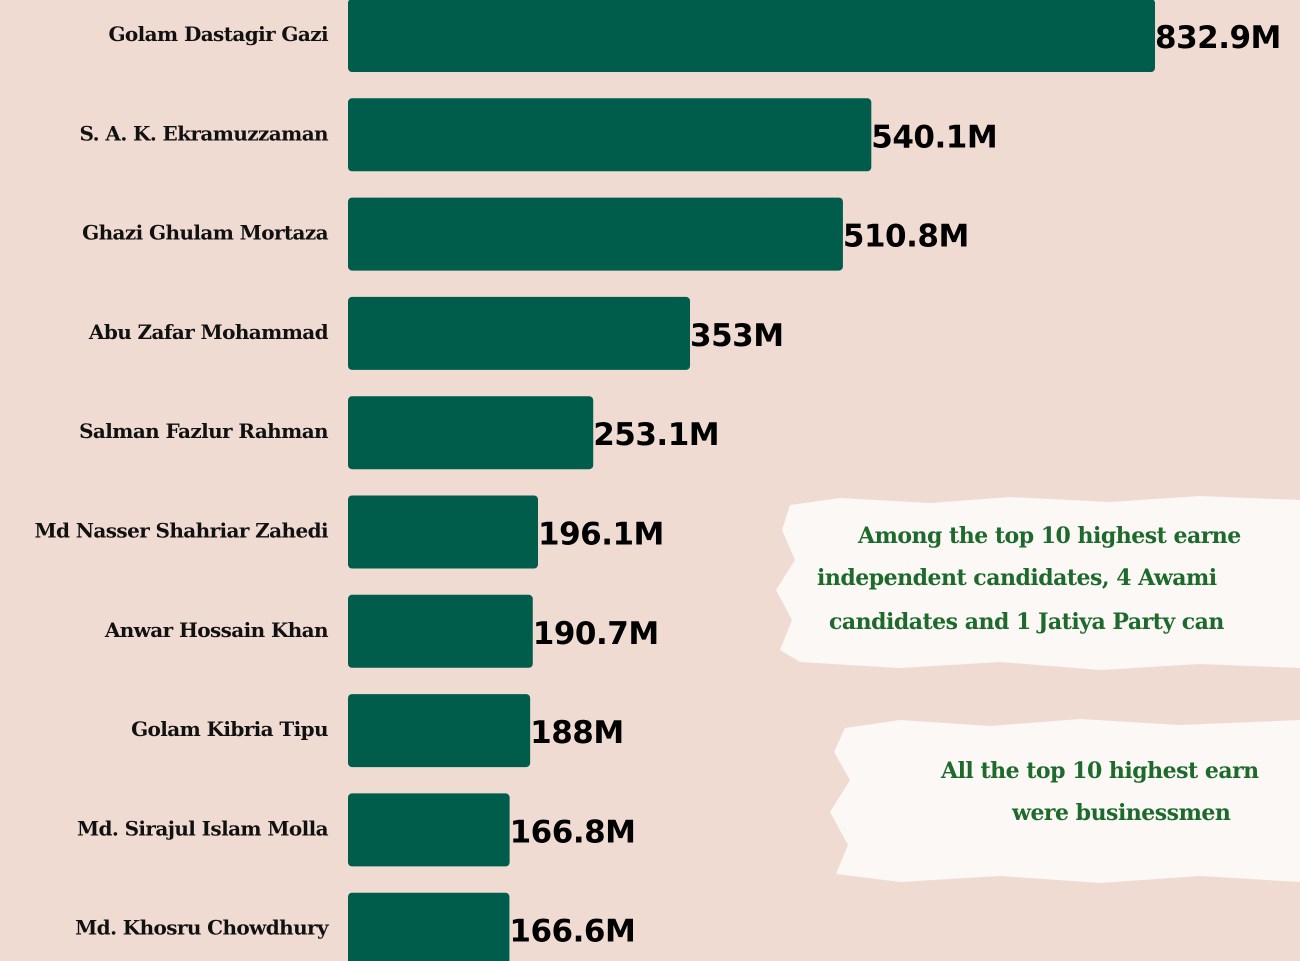  What do you see at coordinates (202, 928) in the screenshot?
I see `category-label: Md. Khosru Chowdhury` at bounding box center [202, 928].